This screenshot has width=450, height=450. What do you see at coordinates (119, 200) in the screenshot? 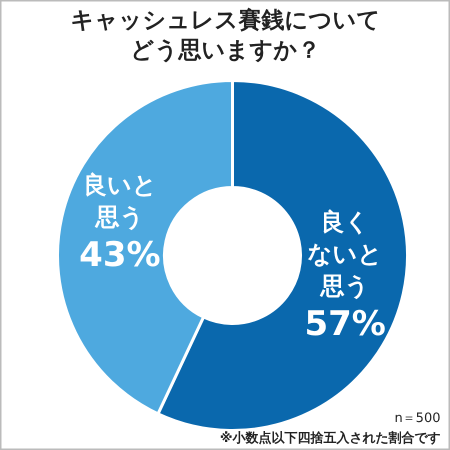
I see `slice-label: 良いと思う` at bounding box center [119, 200].